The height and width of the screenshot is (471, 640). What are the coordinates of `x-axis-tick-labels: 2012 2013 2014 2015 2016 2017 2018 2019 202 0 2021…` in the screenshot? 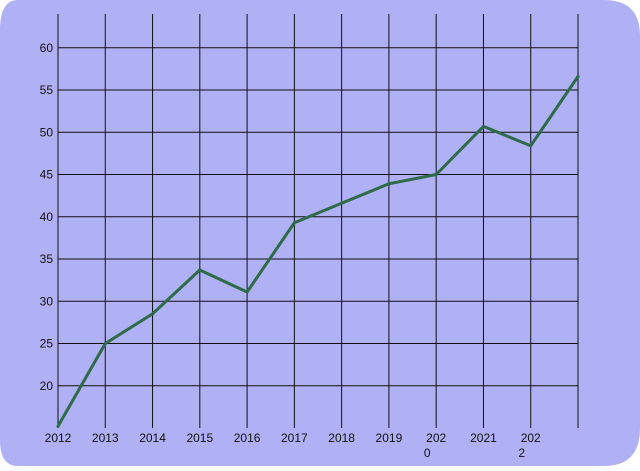 It's located at (293, 445).